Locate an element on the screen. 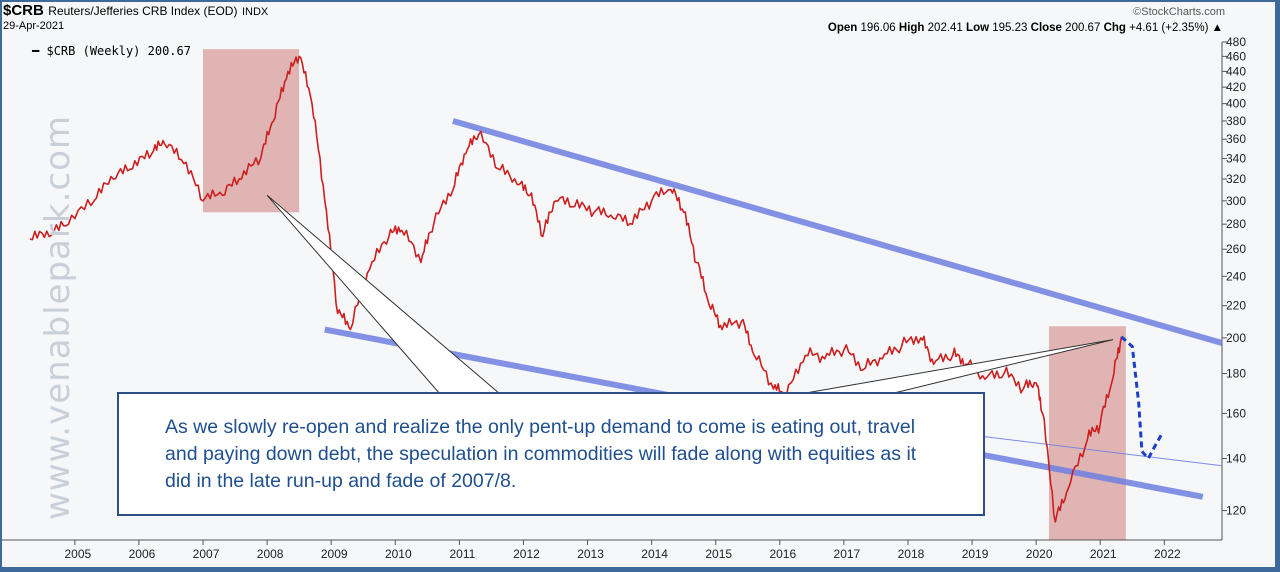 The height and width of the screenshot is (572, 1280). thin-trendline is located at coordinates (1097, 450).